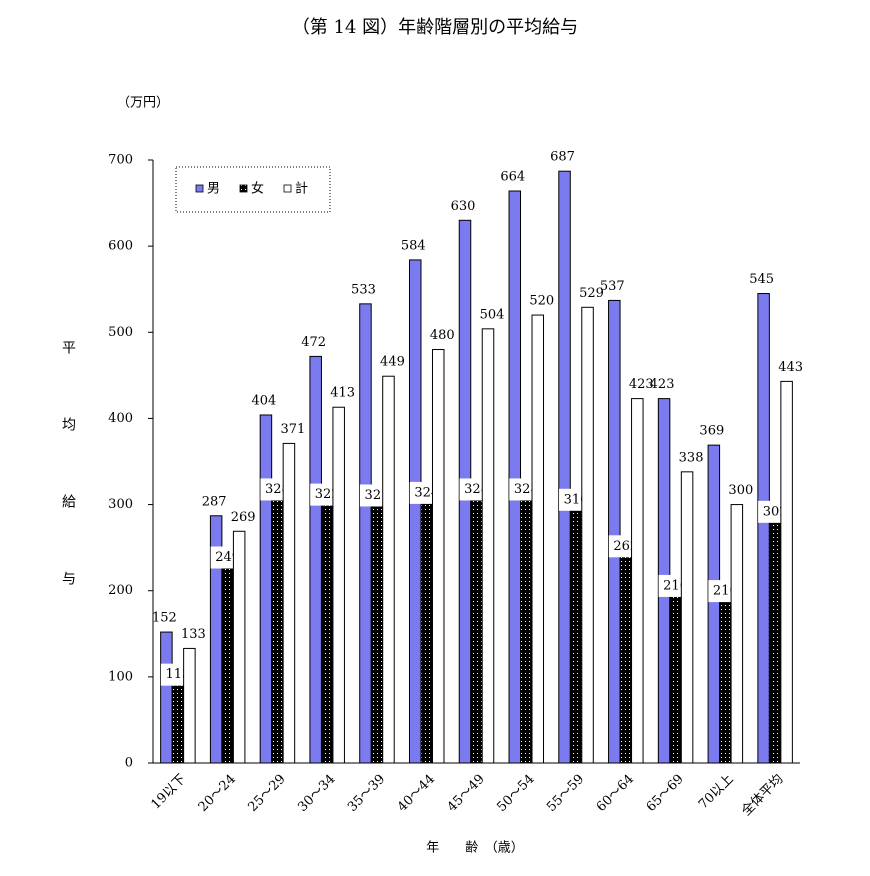 The image size is (870, 876). I want to click on x-tick-label: 70以上, so click(716, 792).